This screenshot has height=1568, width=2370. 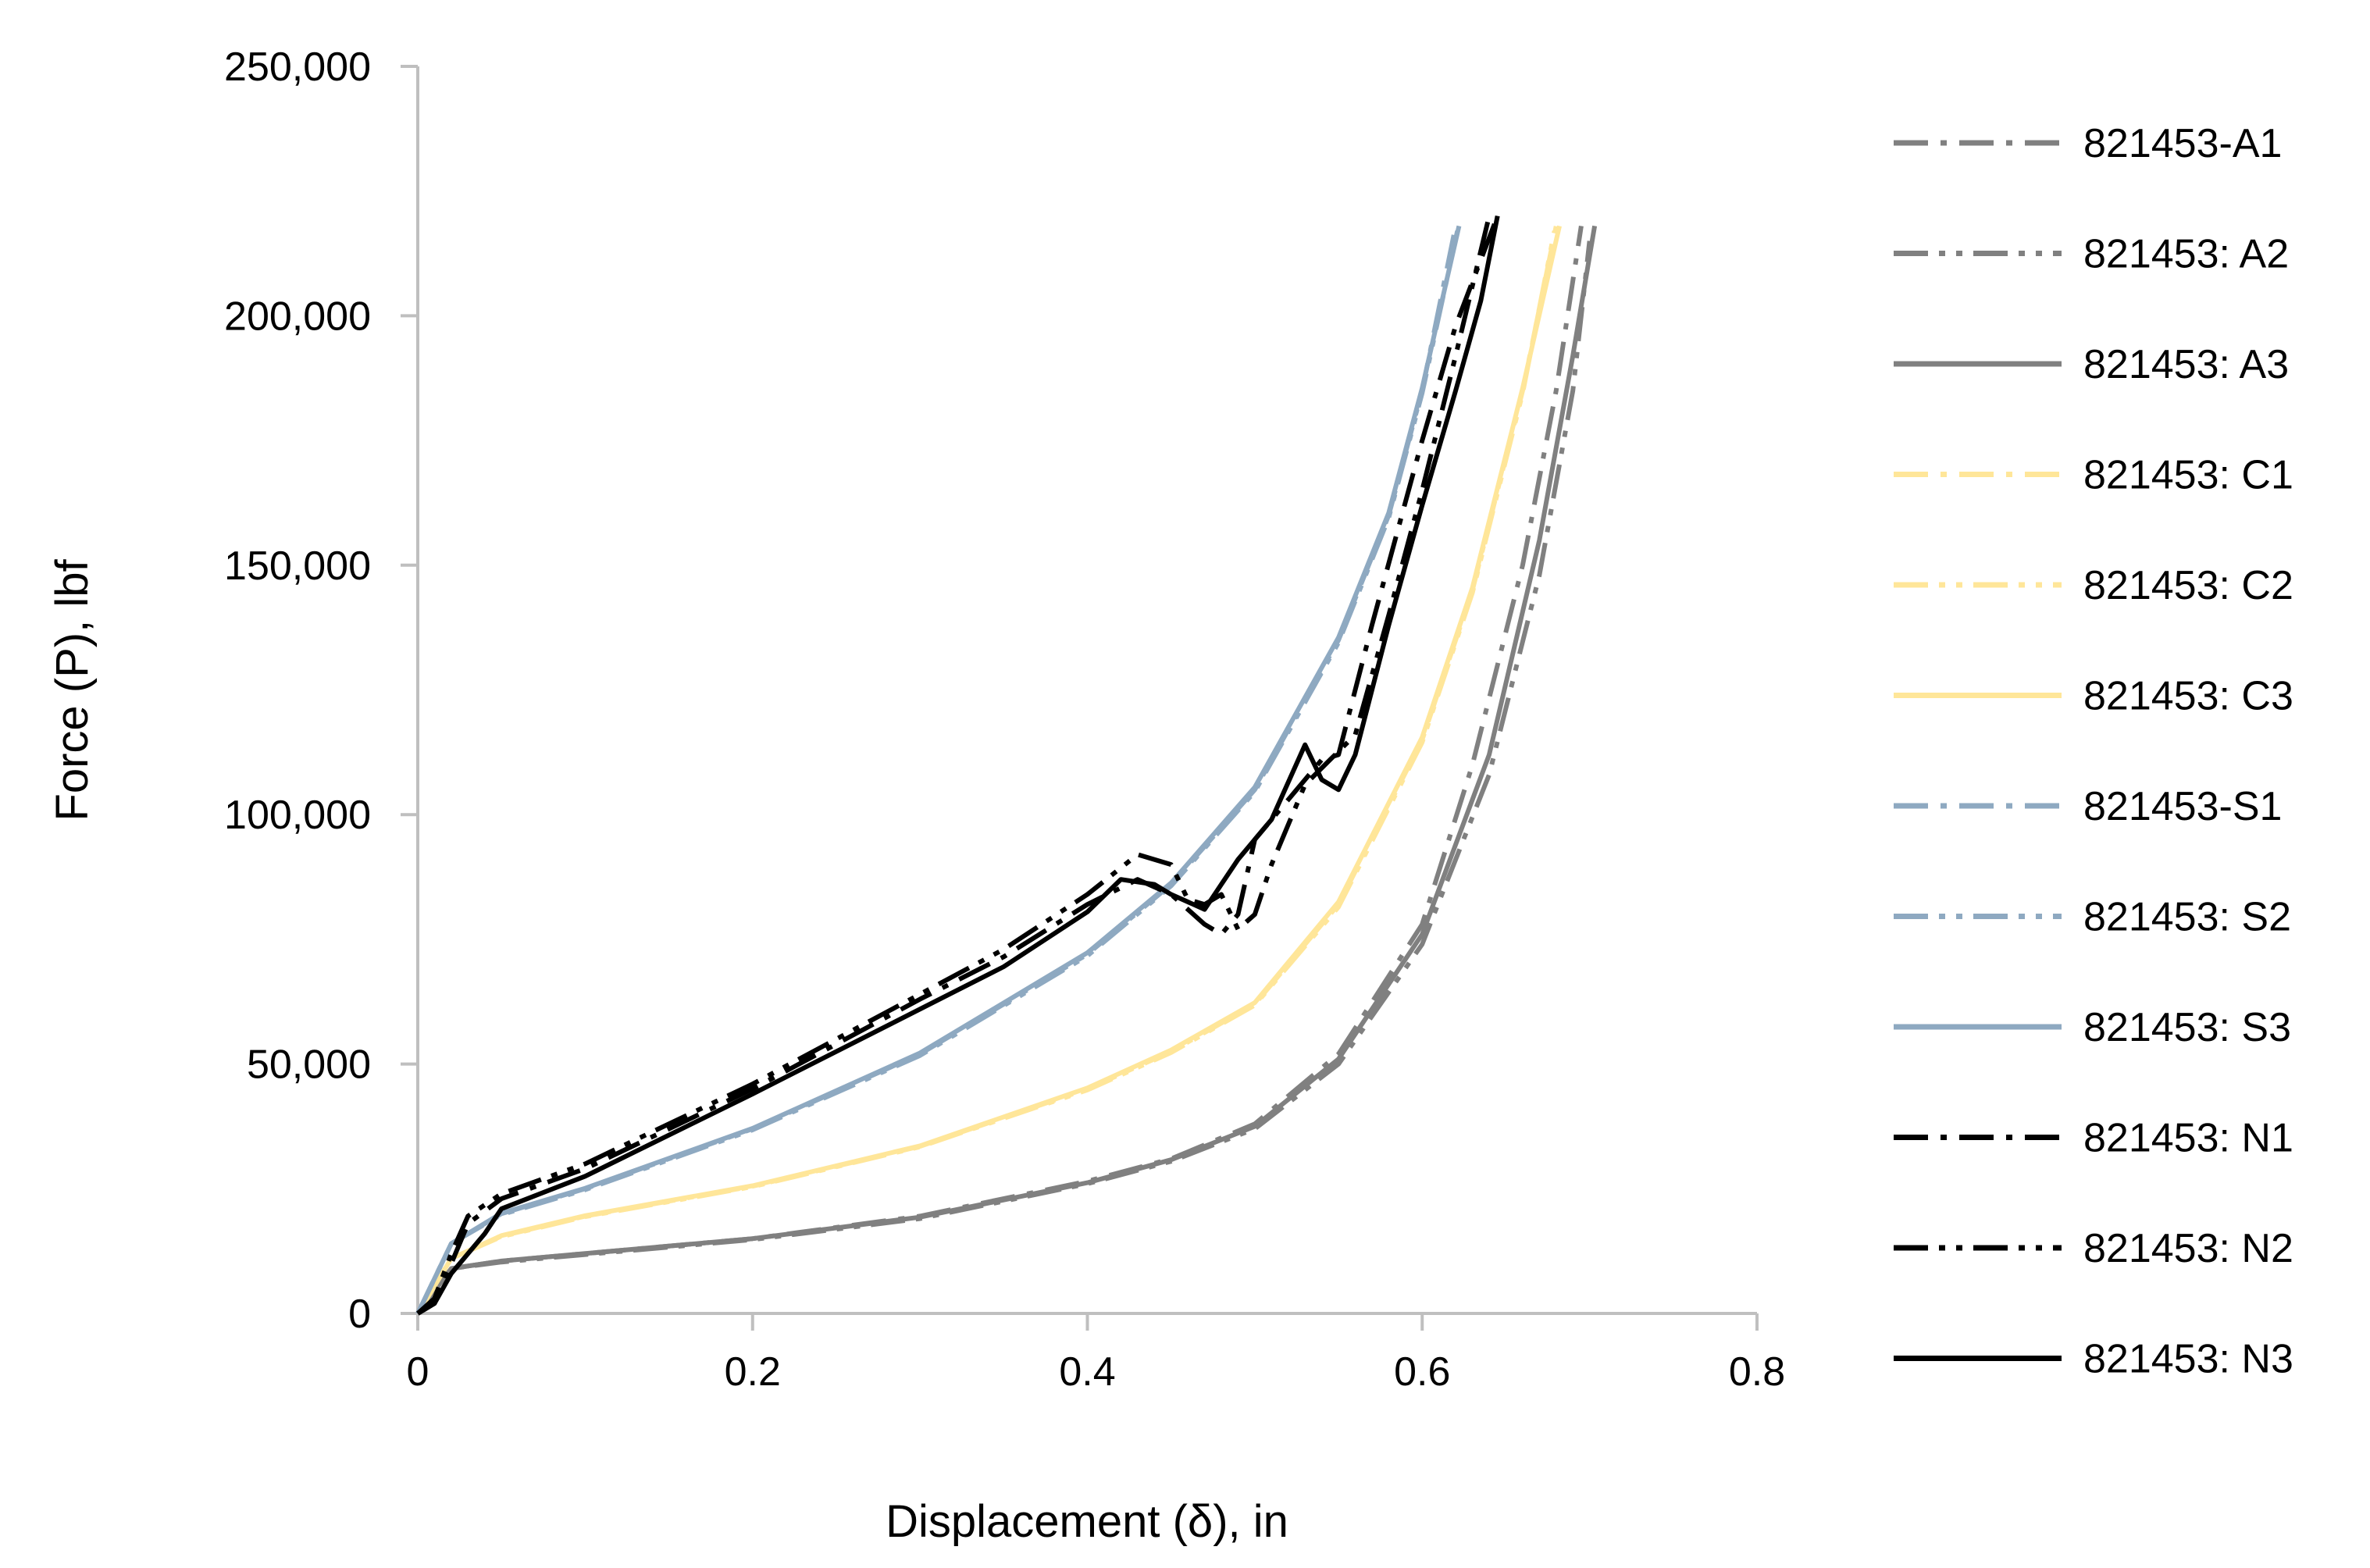 I want to click on legend-label: 821453: N2, so click(x=2188, y=1248).